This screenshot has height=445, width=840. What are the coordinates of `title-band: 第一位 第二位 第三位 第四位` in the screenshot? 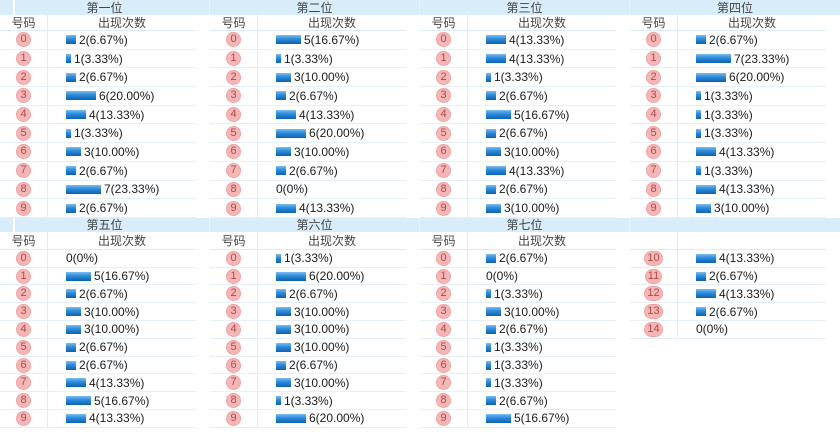 It's located at (420, 7).